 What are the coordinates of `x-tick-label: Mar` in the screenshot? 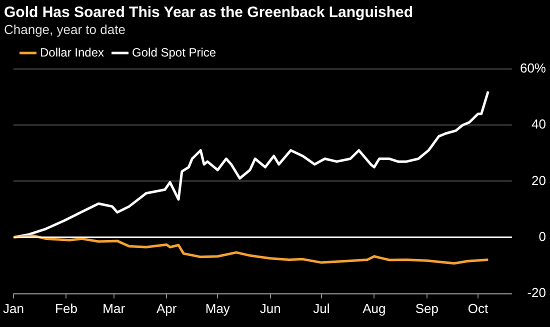 It's located at (114, 308).